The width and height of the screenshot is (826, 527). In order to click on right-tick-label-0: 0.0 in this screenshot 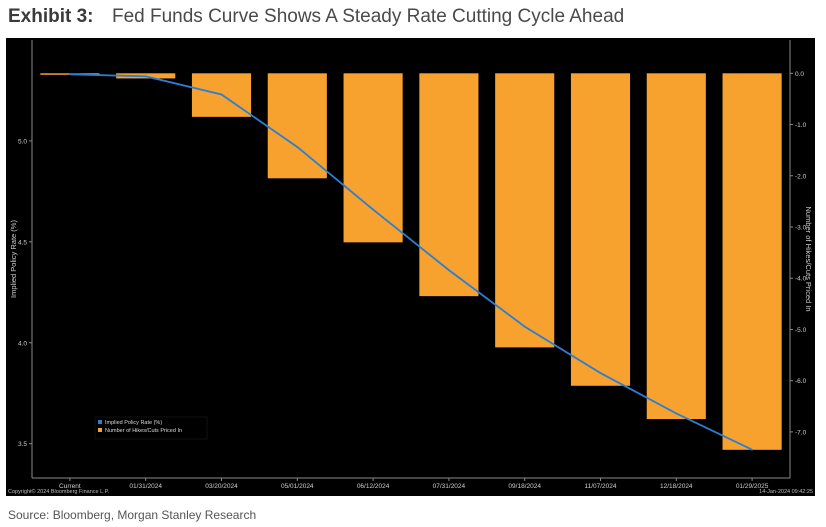, I will do `click(799, 74)`.